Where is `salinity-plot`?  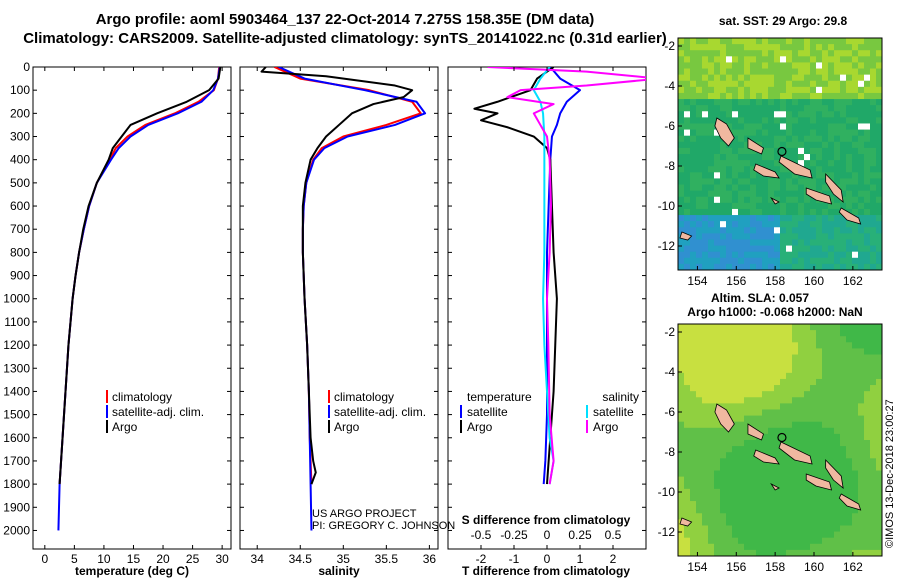 salinity-plot is located at coordinates (343, 299).